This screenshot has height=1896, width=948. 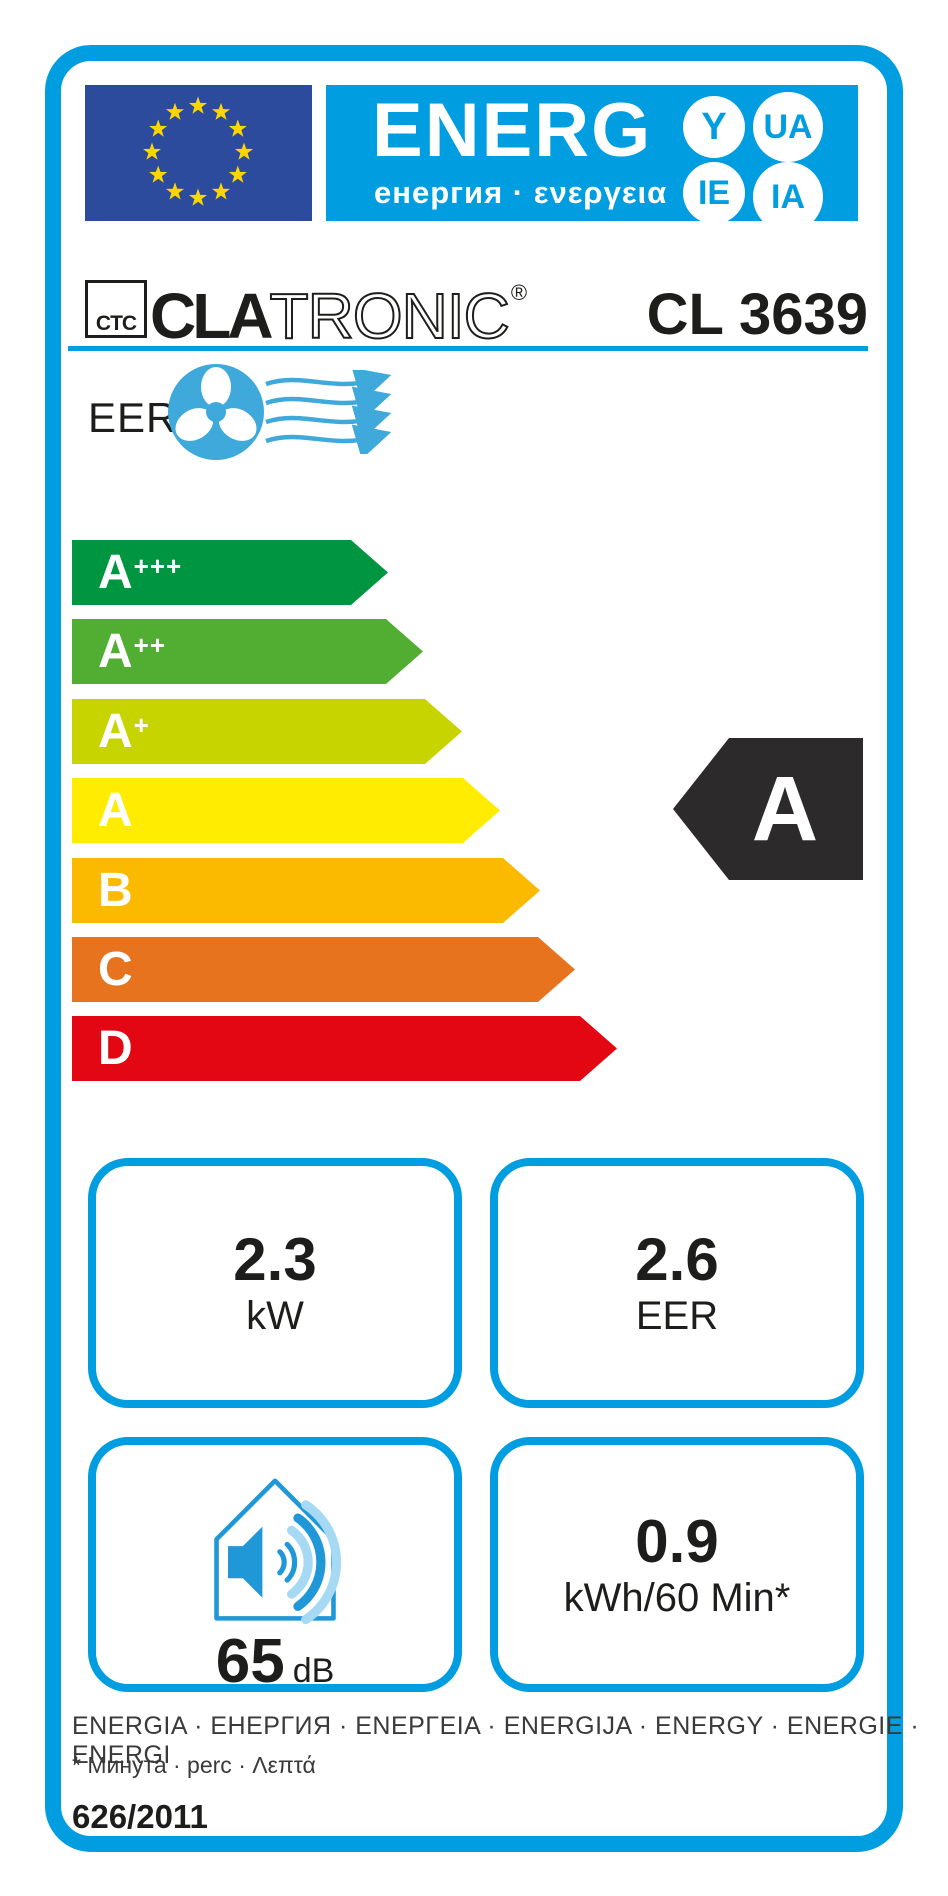 What do you see at coordinates (785, 809) in the screenshot?
I see `awarded-grade: A` at bounding box center [785, 809].